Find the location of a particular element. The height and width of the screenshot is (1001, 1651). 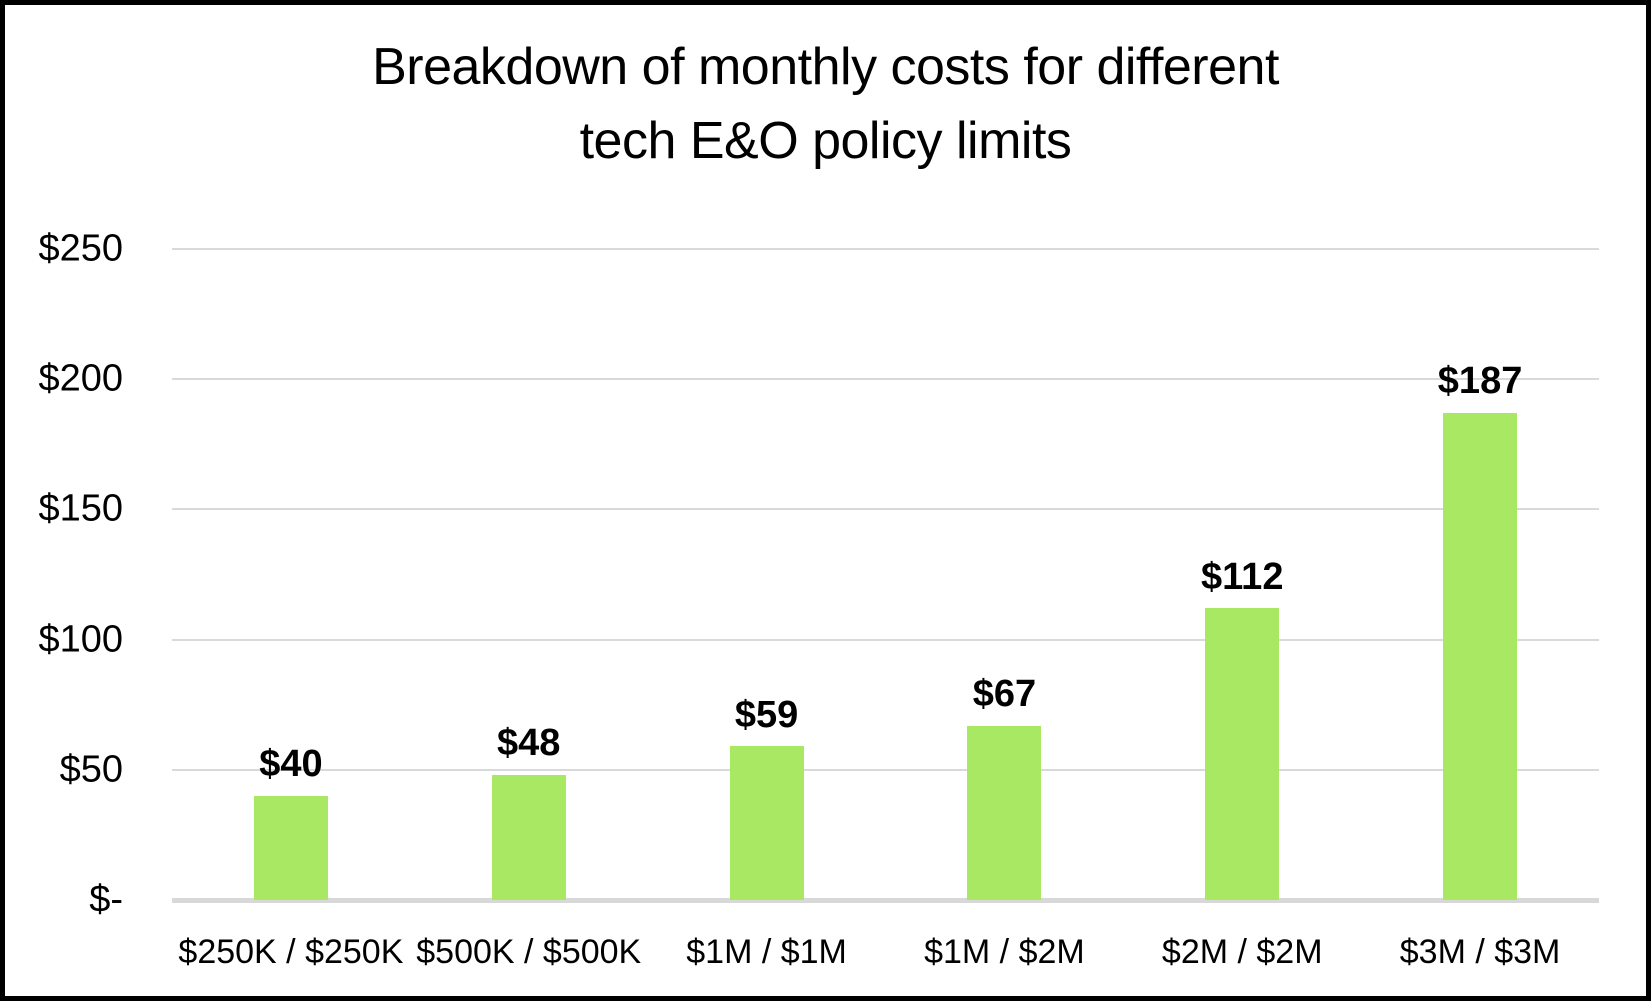

x-tick-label: $250K / $250K is located at coordinates (291, 952).